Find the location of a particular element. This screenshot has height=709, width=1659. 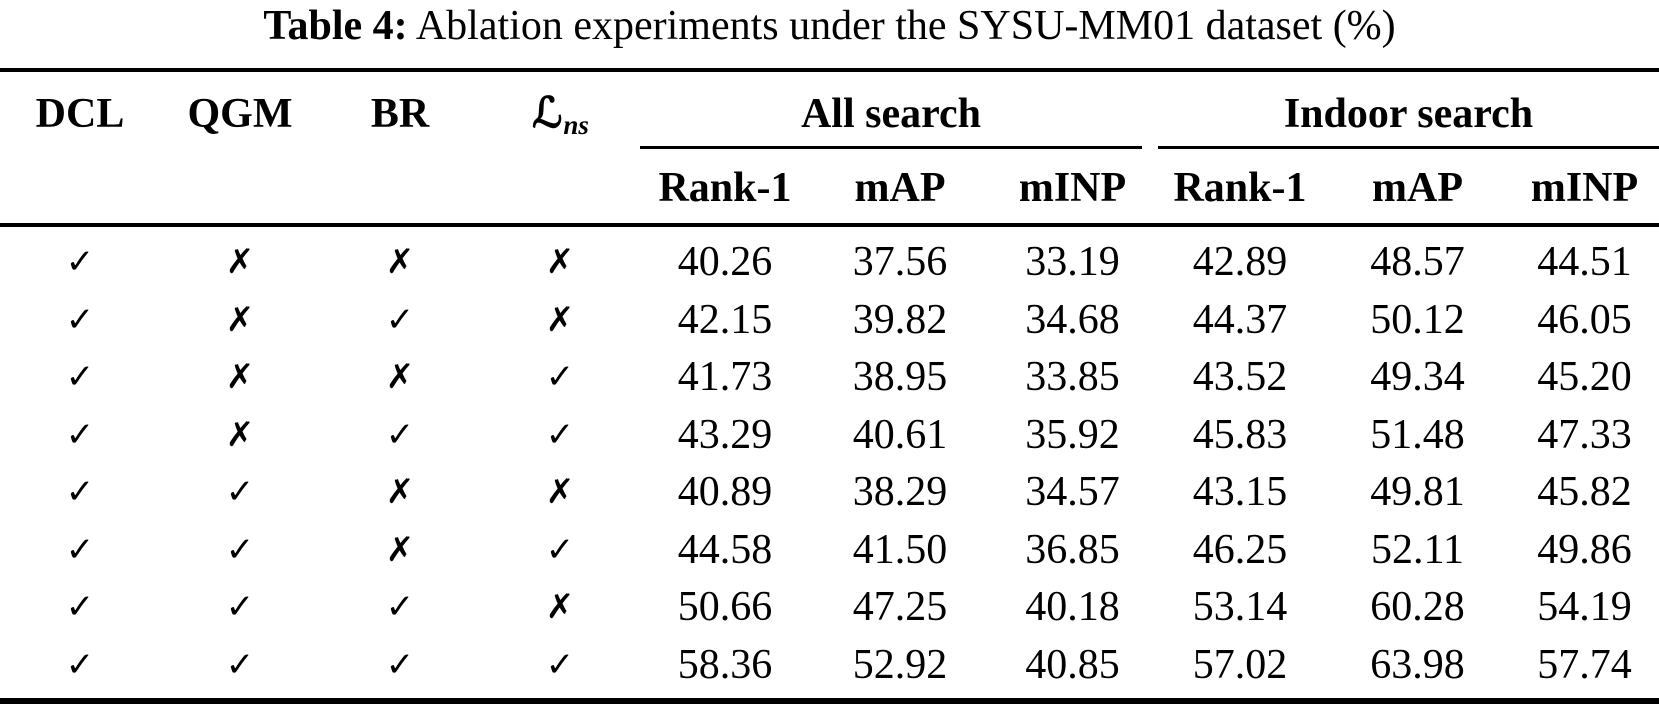

value-cell: 47.33 is located at coordinates (1584, 435).